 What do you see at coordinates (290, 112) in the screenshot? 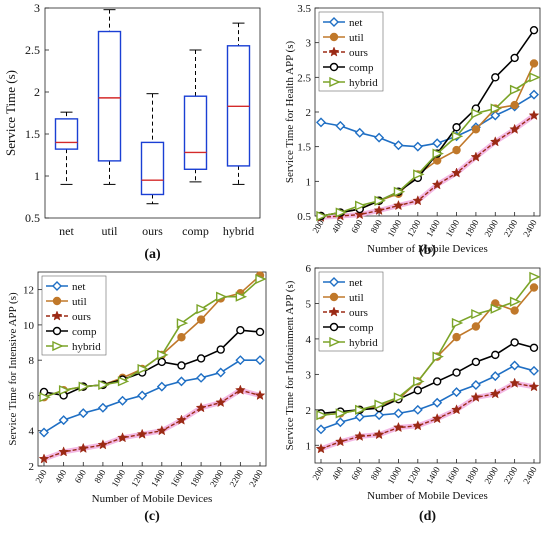
I see `y-axis-label: Service Time for Health APP (s)` at bounding box center [290, 112].